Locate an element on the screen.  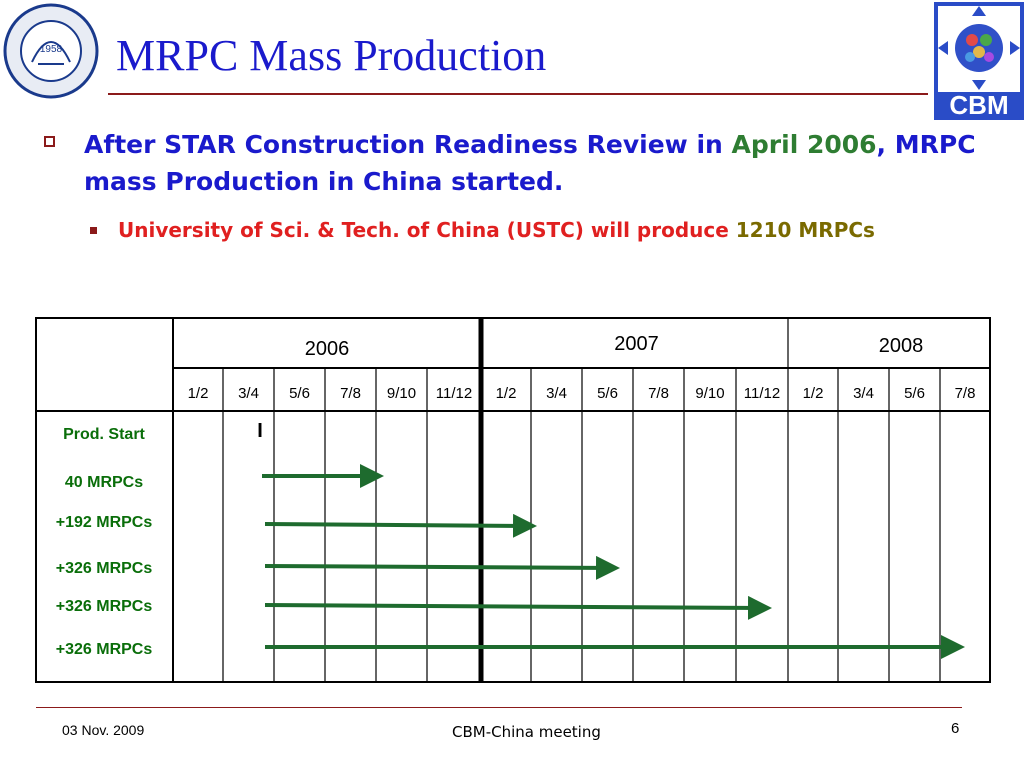
title-divider is located at coordinates (518, 94).